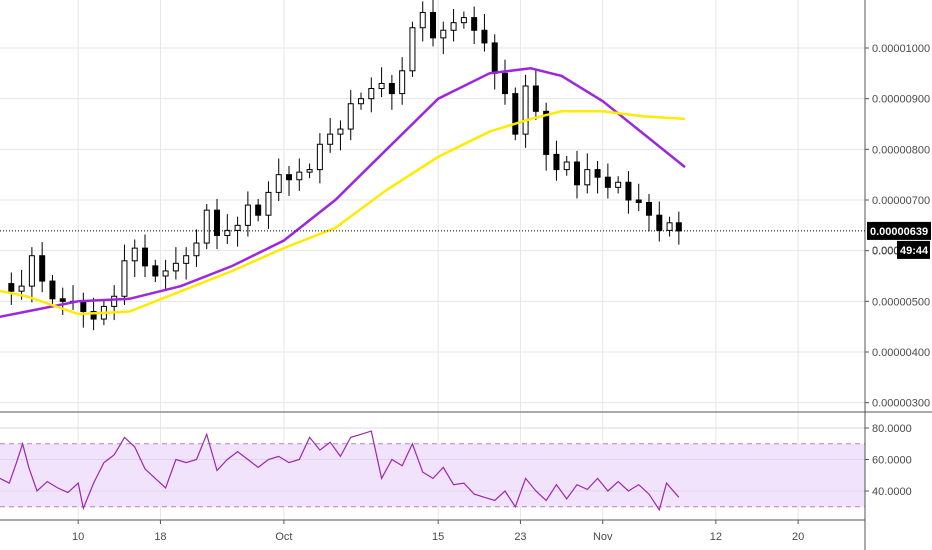 Image resolution: width=932 pixels, height=550 pixels. I want to click on time-tick-label: Nov, so click(603, 537).